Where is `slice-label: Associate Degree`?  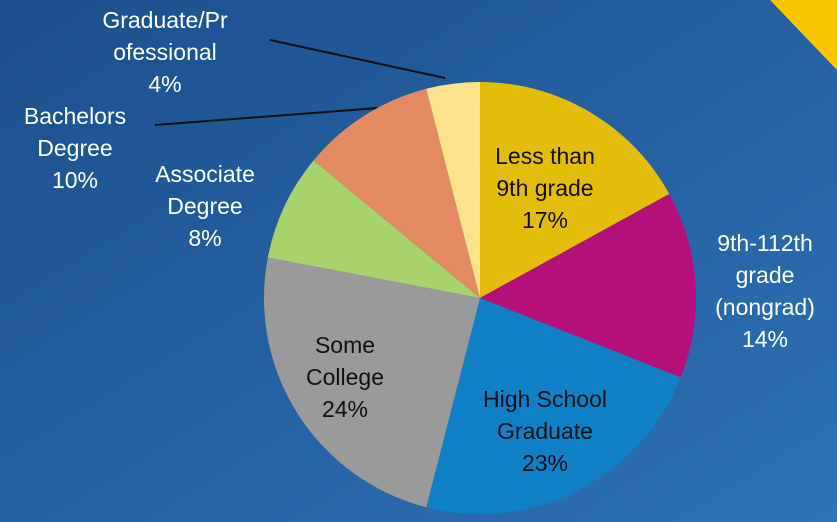
slice-label: Associate Degree is located at coordinates (205, 190).